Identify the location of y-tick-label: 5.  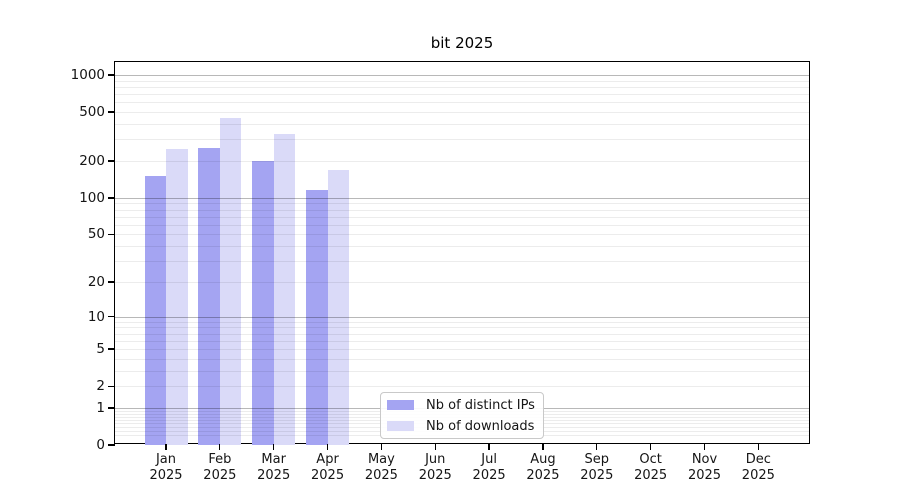
(100, 349).